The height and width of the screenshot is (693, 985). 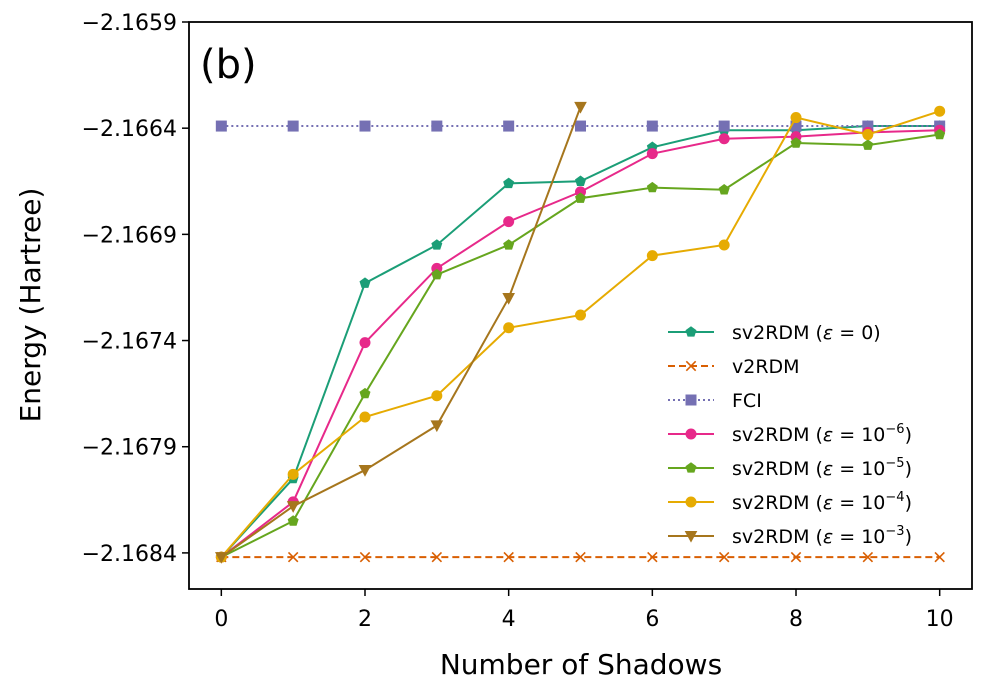 I want to click on legend-label: sv2RDM (ε = 10−6), so click(x=822, y=434).